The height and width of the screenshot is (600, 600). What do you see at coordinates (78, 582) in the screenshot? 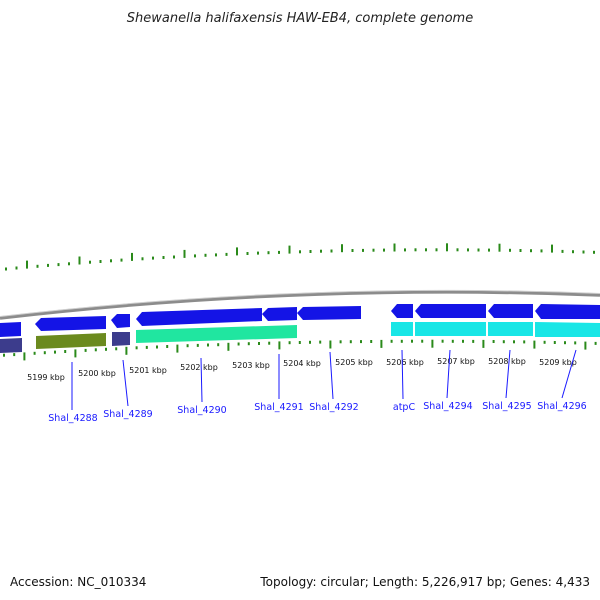
I see `accession-text: Accession: NC_010334` at bounding box center [78, 582].